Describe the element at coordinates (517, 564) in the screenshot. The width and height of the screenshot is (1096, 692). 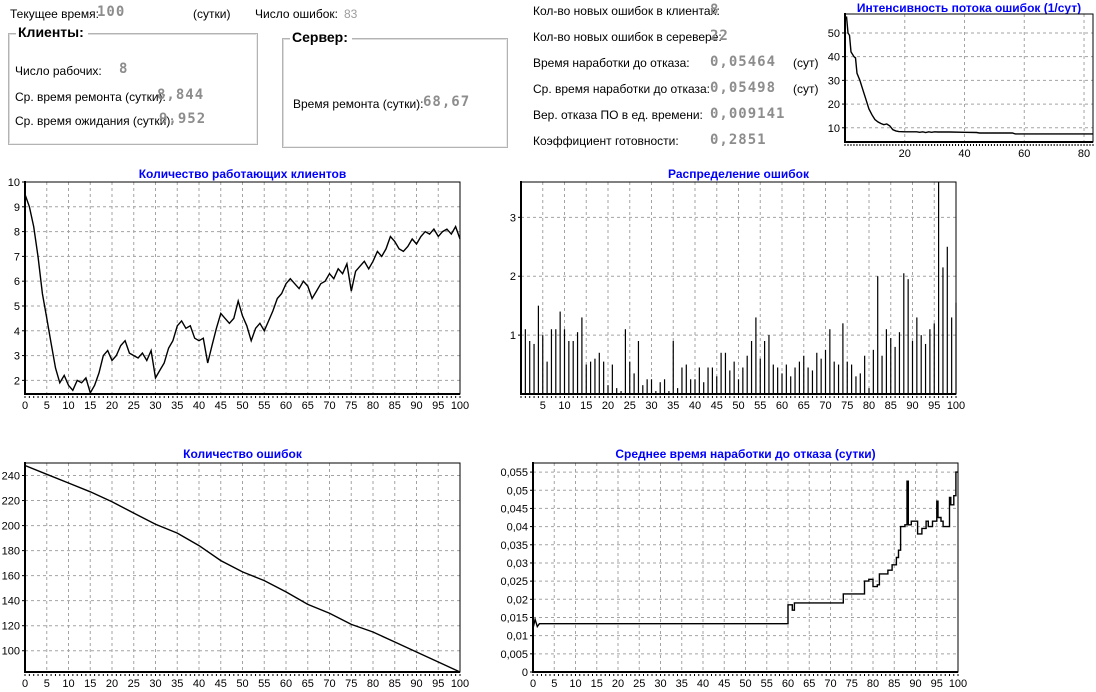
I see `svg-text: 0,03` at that location.